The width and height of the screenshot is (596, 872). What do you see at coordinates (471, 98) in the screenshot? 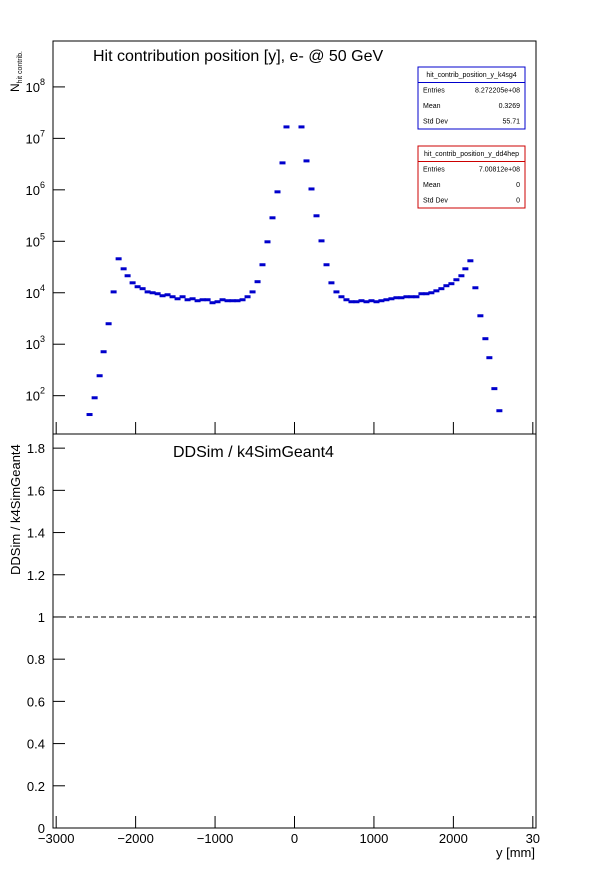
I see `stats-box` at bounding box center [471, 98].